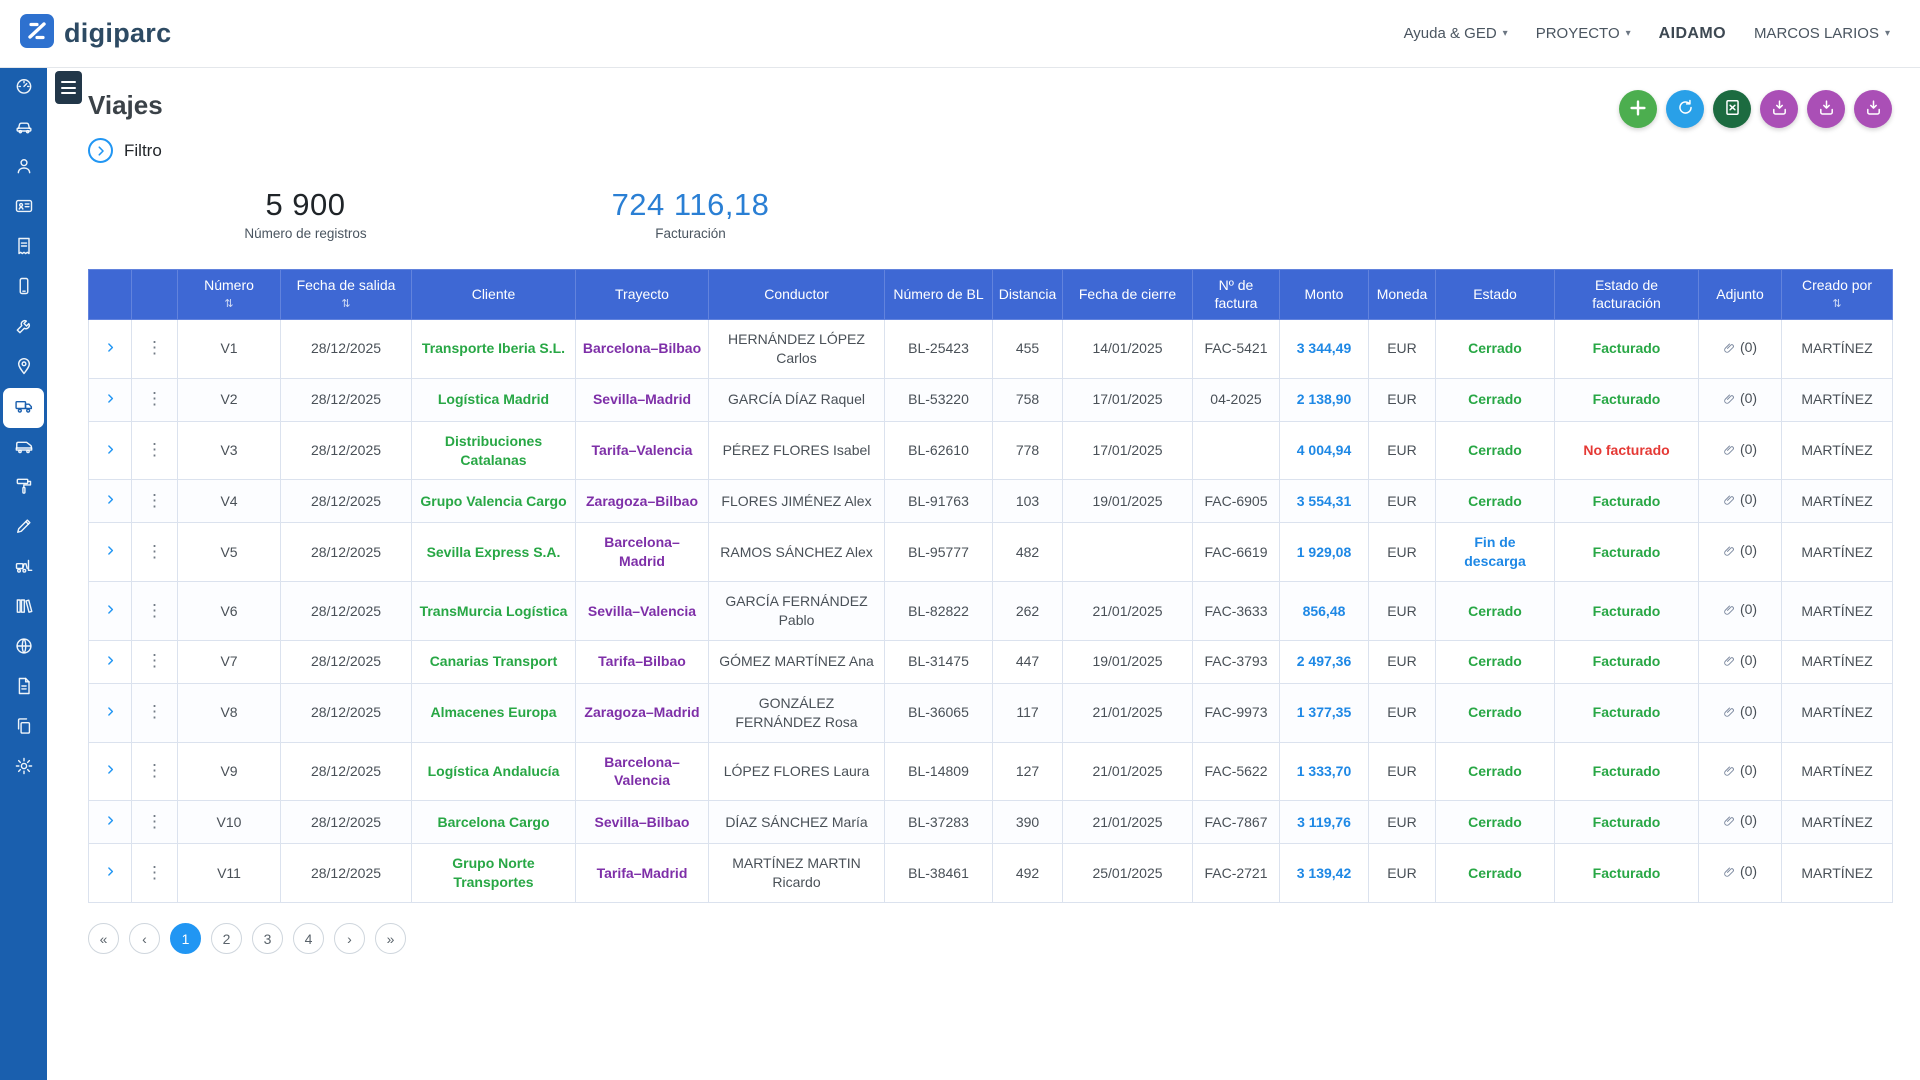 The height and width of the screenshot is (1080, 1920). Describe the element at coordinates (1626, 712) in the screenshot. I see `cell-estado_fact: Facturado` at that location.